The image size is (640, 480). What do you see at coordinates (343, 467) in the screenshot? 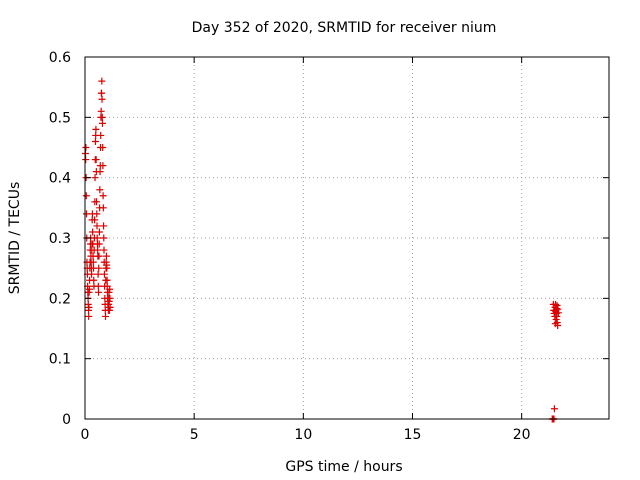
I see `x-axis-title: GPS time / hours` at bounding box center [343, 467].